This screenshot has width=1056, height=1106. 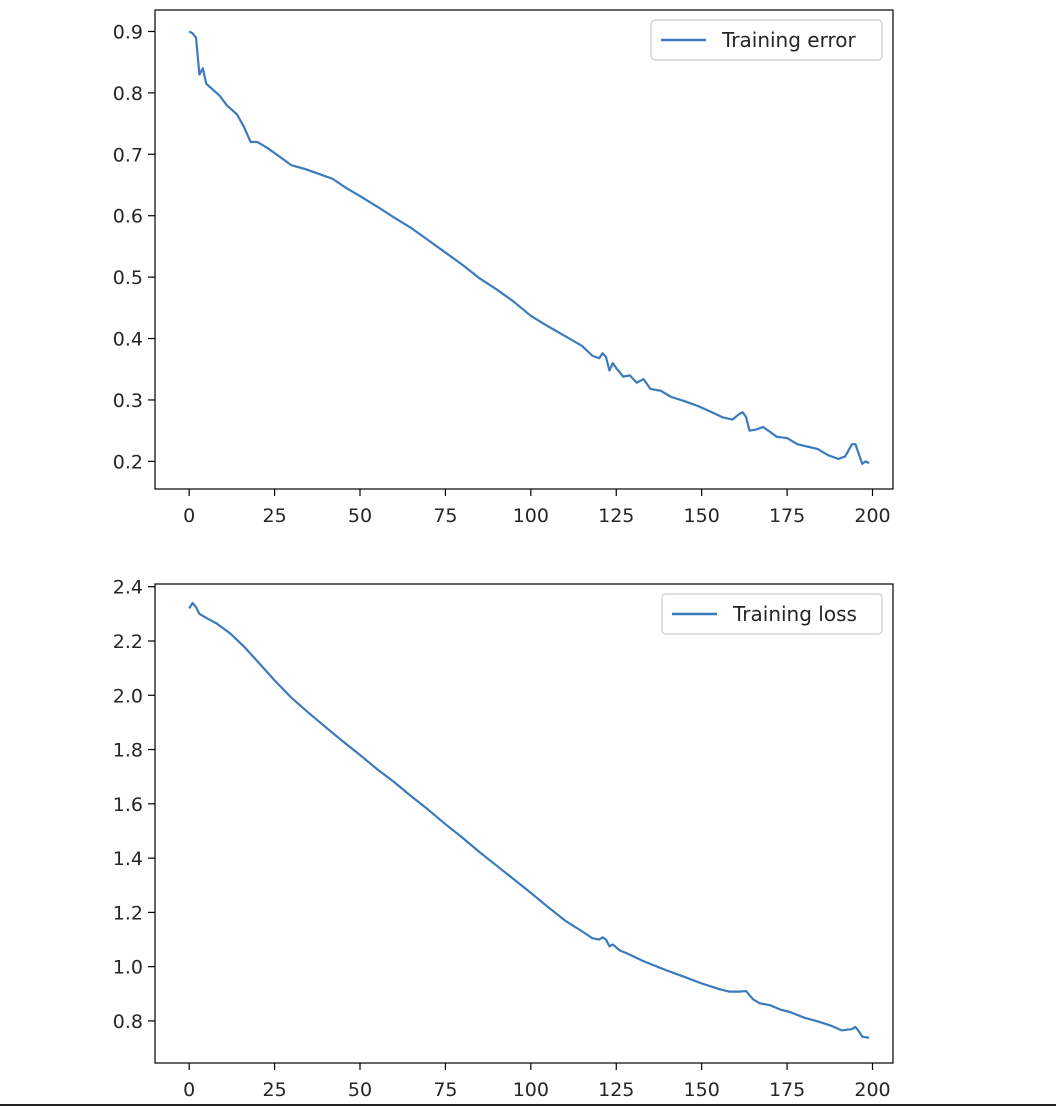 What do you see at coordinates (128, 278) in the screenshot?
I see `y-tick-label: 0.5` at bounding box center [128, 278].